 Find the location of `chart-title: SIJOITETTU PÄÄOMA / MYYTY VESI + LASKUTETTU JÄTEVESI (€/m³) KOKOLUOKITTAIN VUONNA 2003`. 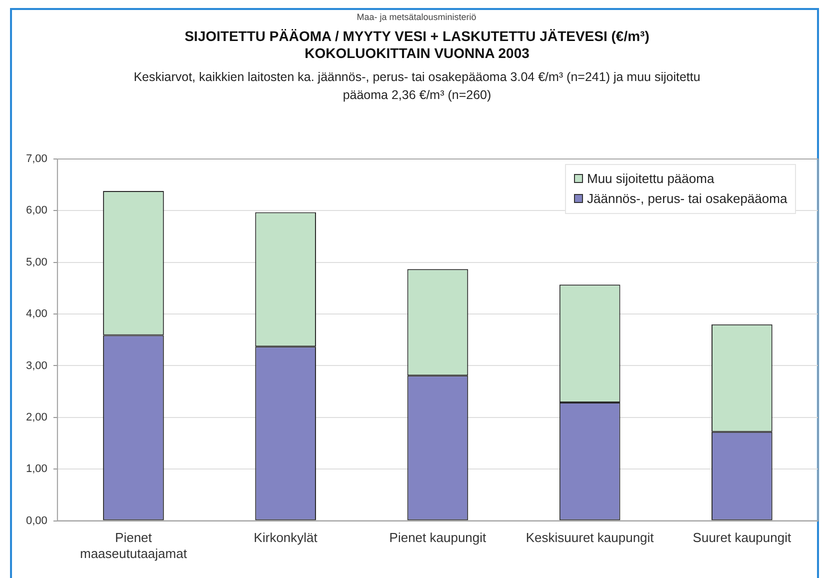

chart-title: SIJOITETTU PÄÄOMA / MYYTY VESI + LASKUTETTU JÄTEVESI (€/m³) KOKOLUOKITTAIN VUONNA 2003 is located at coordinates (417, 45).